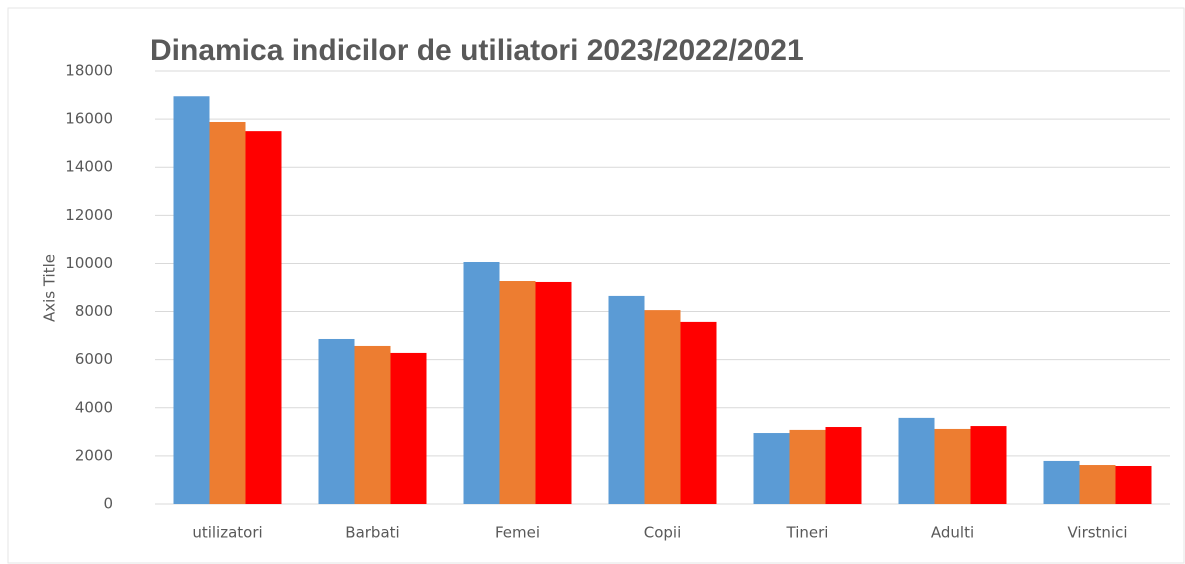  What do you see at coordinates (517, 533) in the screenshot?
I see `x-tick-label: Femei` at bounding box center [517, 533].